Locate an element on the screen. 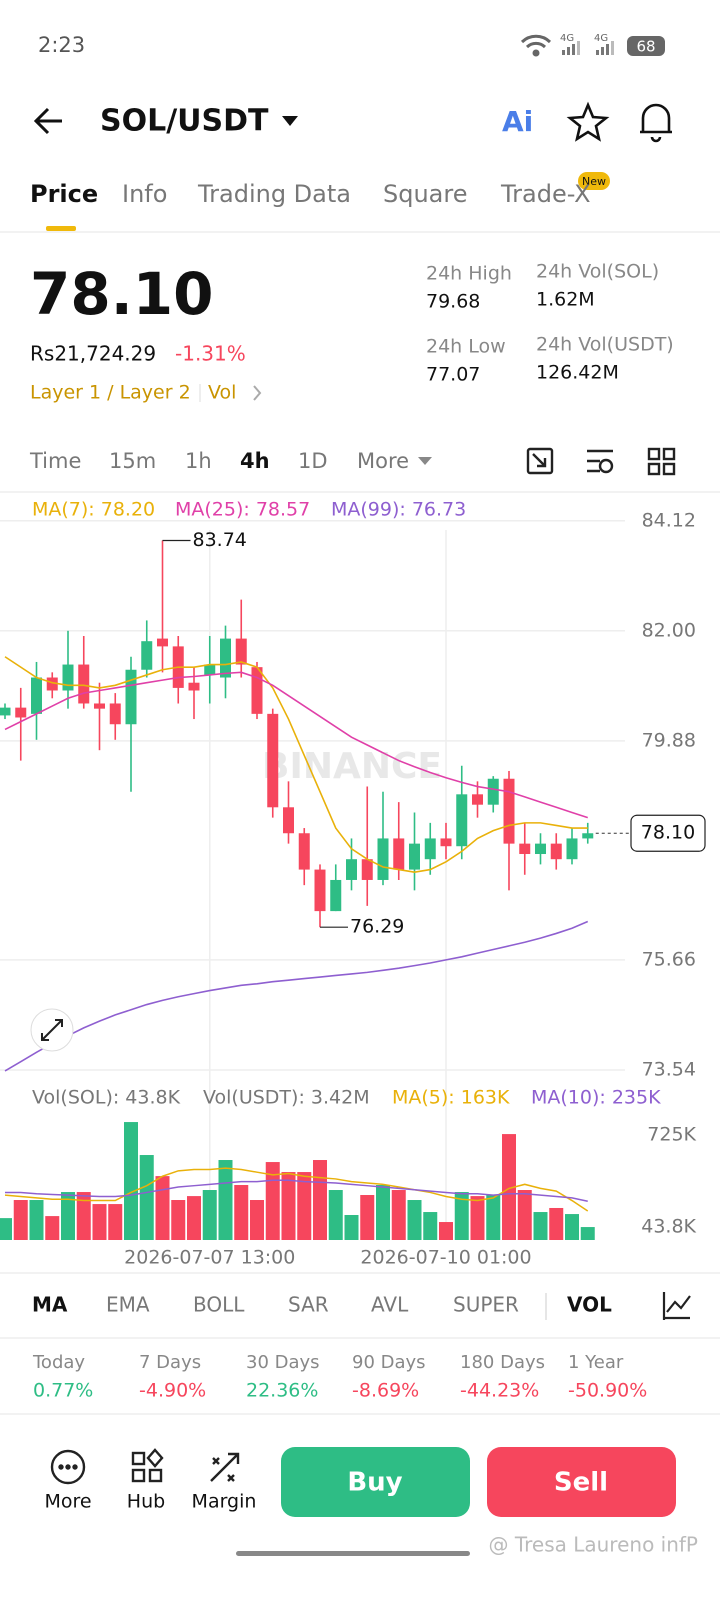  period-change: -44.23% is located at coordinates (499, 1391).